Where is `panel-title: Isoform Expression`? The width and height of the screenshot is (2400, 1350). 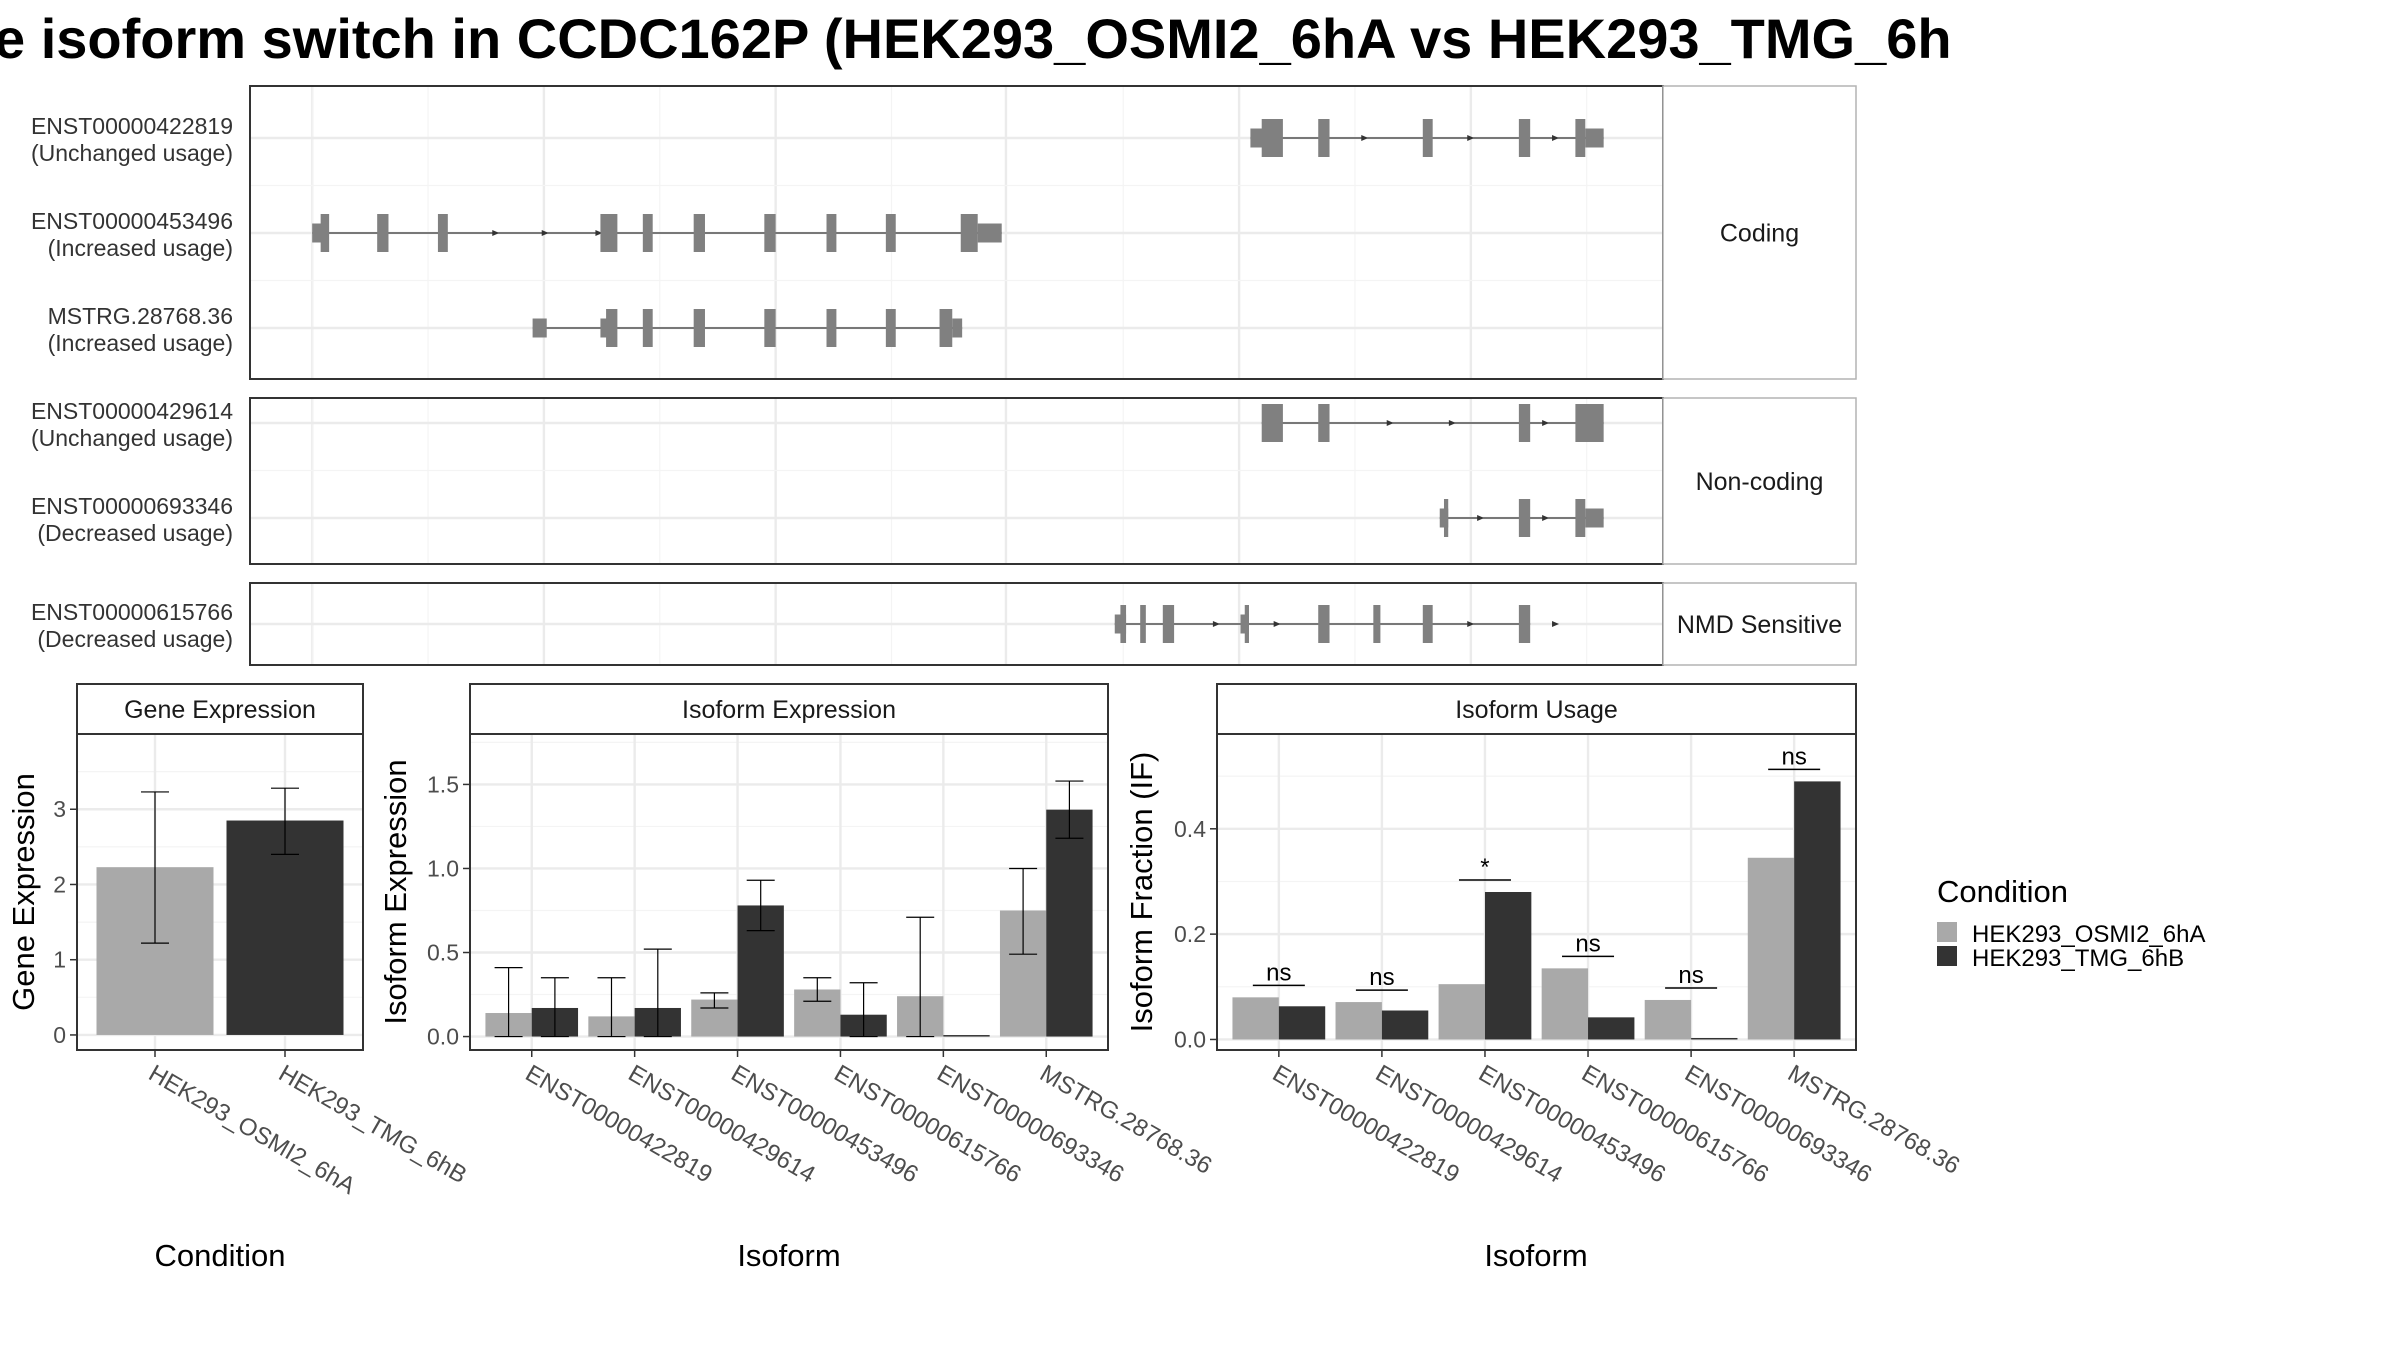
panel-title: Isoform Expression is located at coordinates (789, 710).